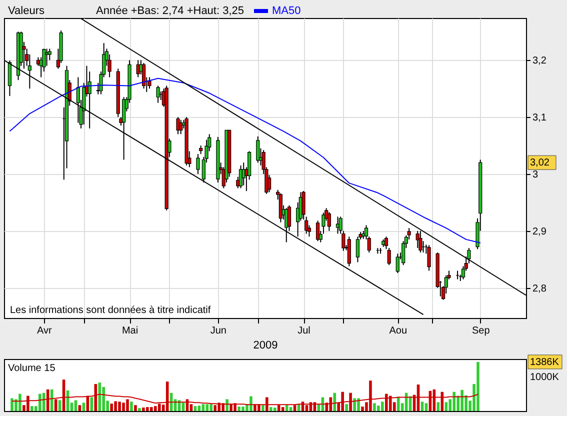 This screenshot has width=570, height=430. What do you see at coordinates (539, 61) in the screenshot?
I see `y-tick-label: 3,2` at bounding box center [539, 61].